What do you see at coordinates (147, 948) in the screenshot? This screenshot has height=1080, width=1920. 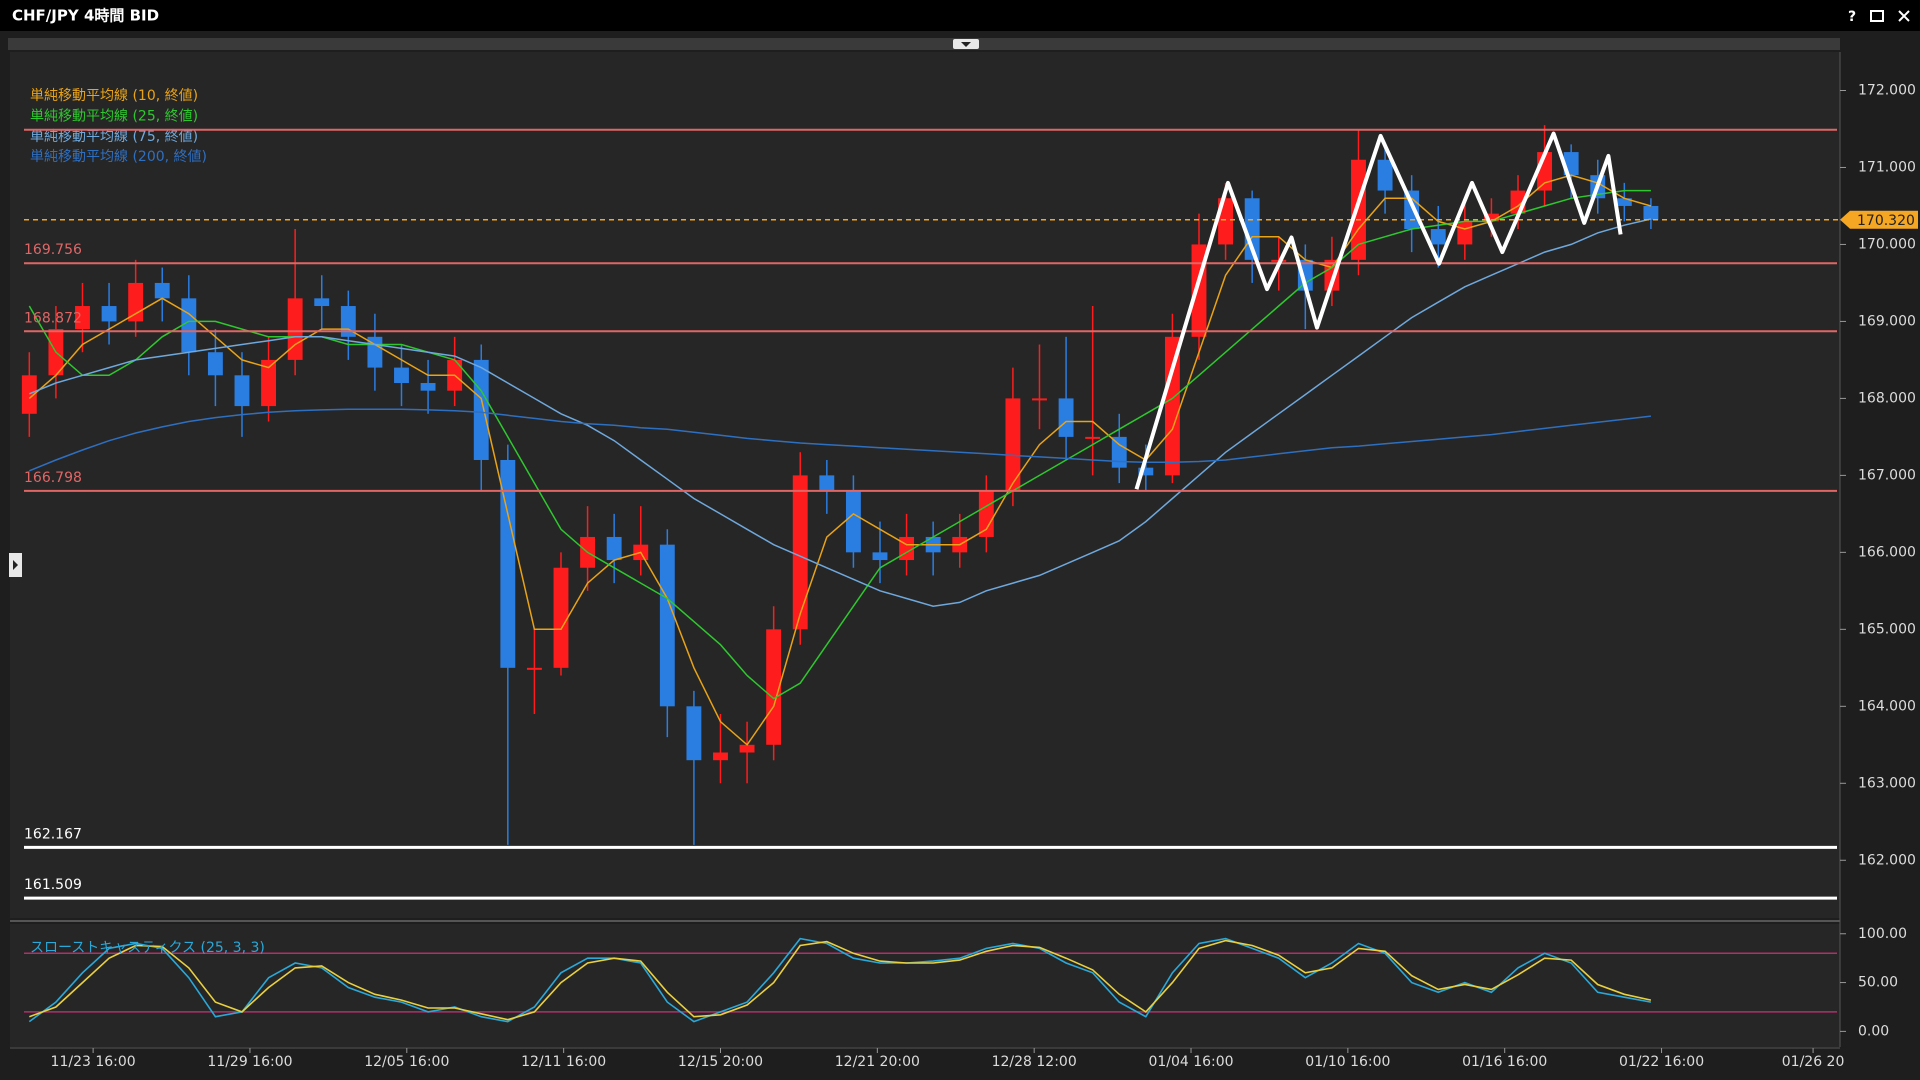 I see `indicator-title: スローストキャスティクス (25, 3, 3)` at bounding box center [147, 948].